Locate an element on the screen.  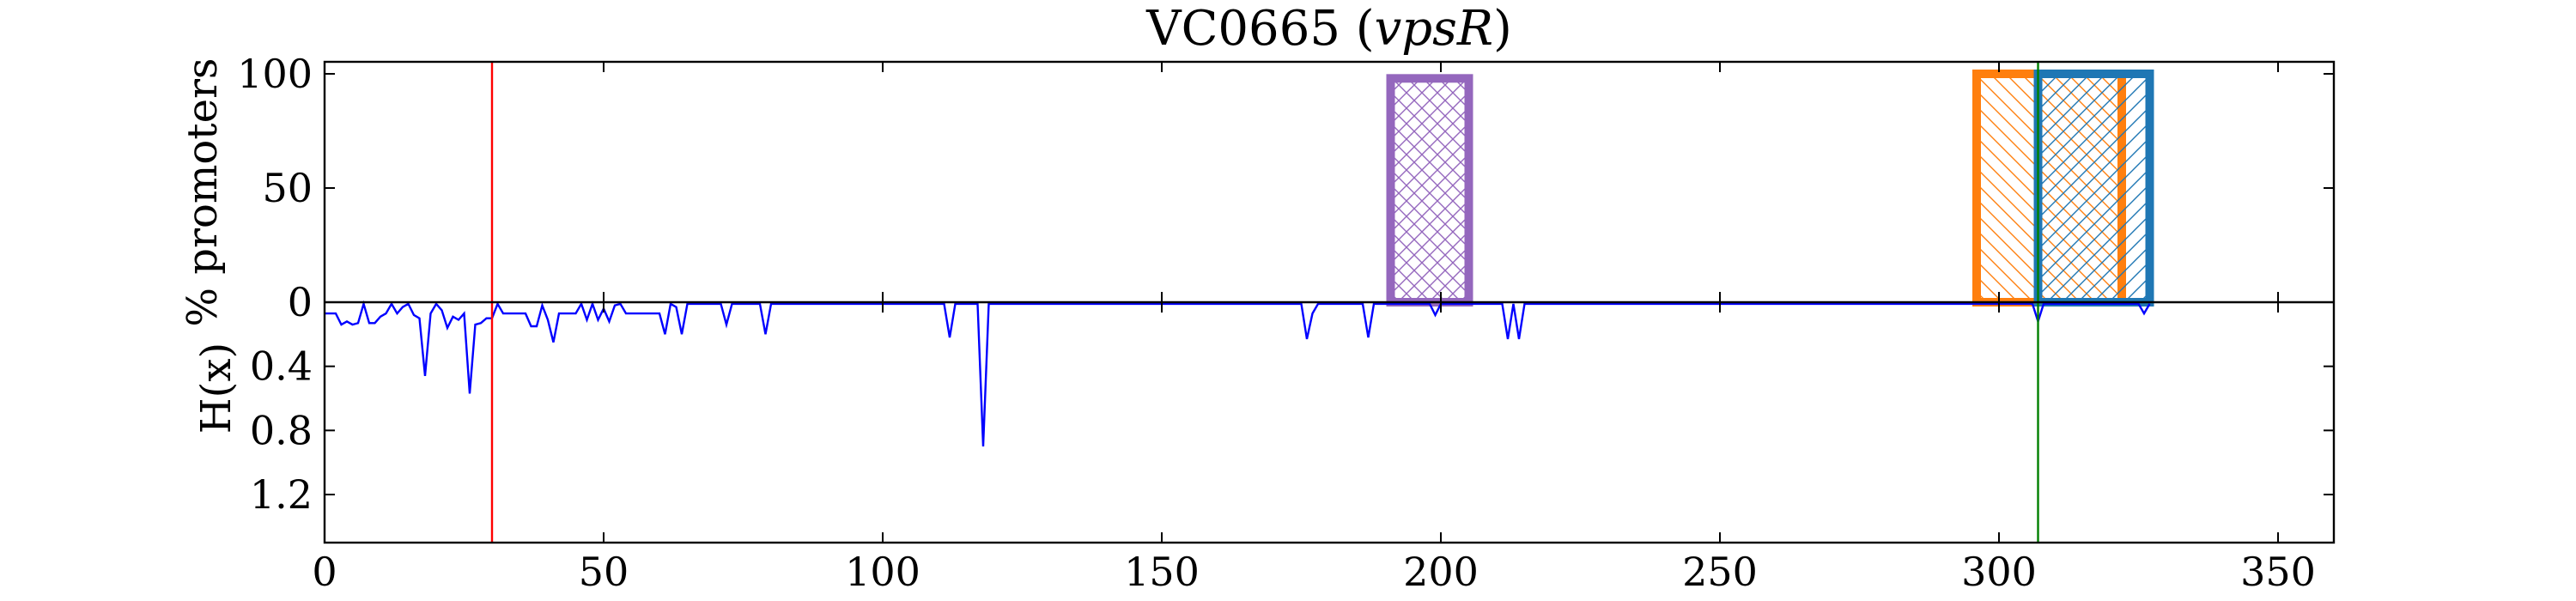
x-tick-label: 150 is located at coordinates (1162, 572).